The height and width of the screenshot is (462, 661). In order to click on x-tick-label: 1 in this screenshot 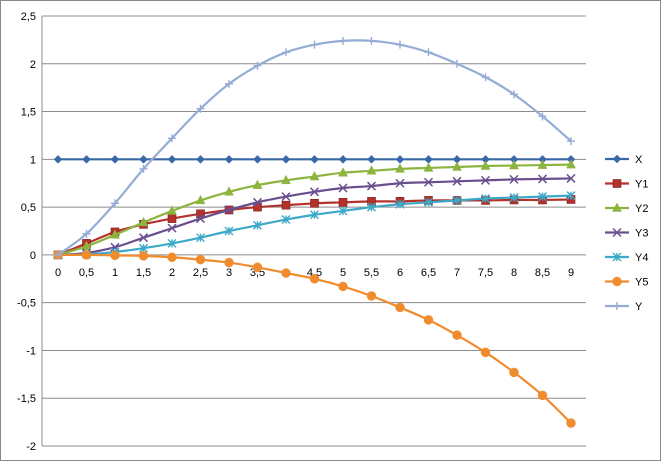, I will do `click(115, 273)`.